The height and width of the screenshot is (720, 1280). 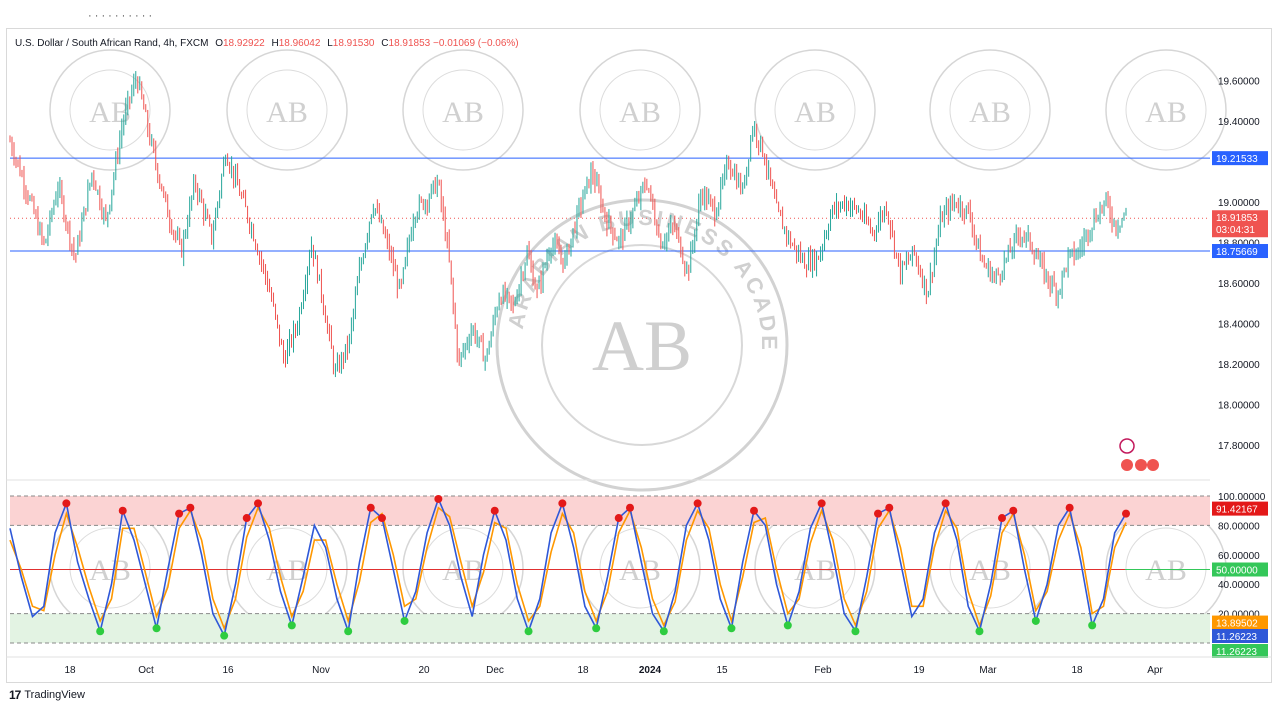 What do you see at coordinates (321, 670) in the screenshot?
I see `time-tick-label: Nov` at bounding box center [321, 670].